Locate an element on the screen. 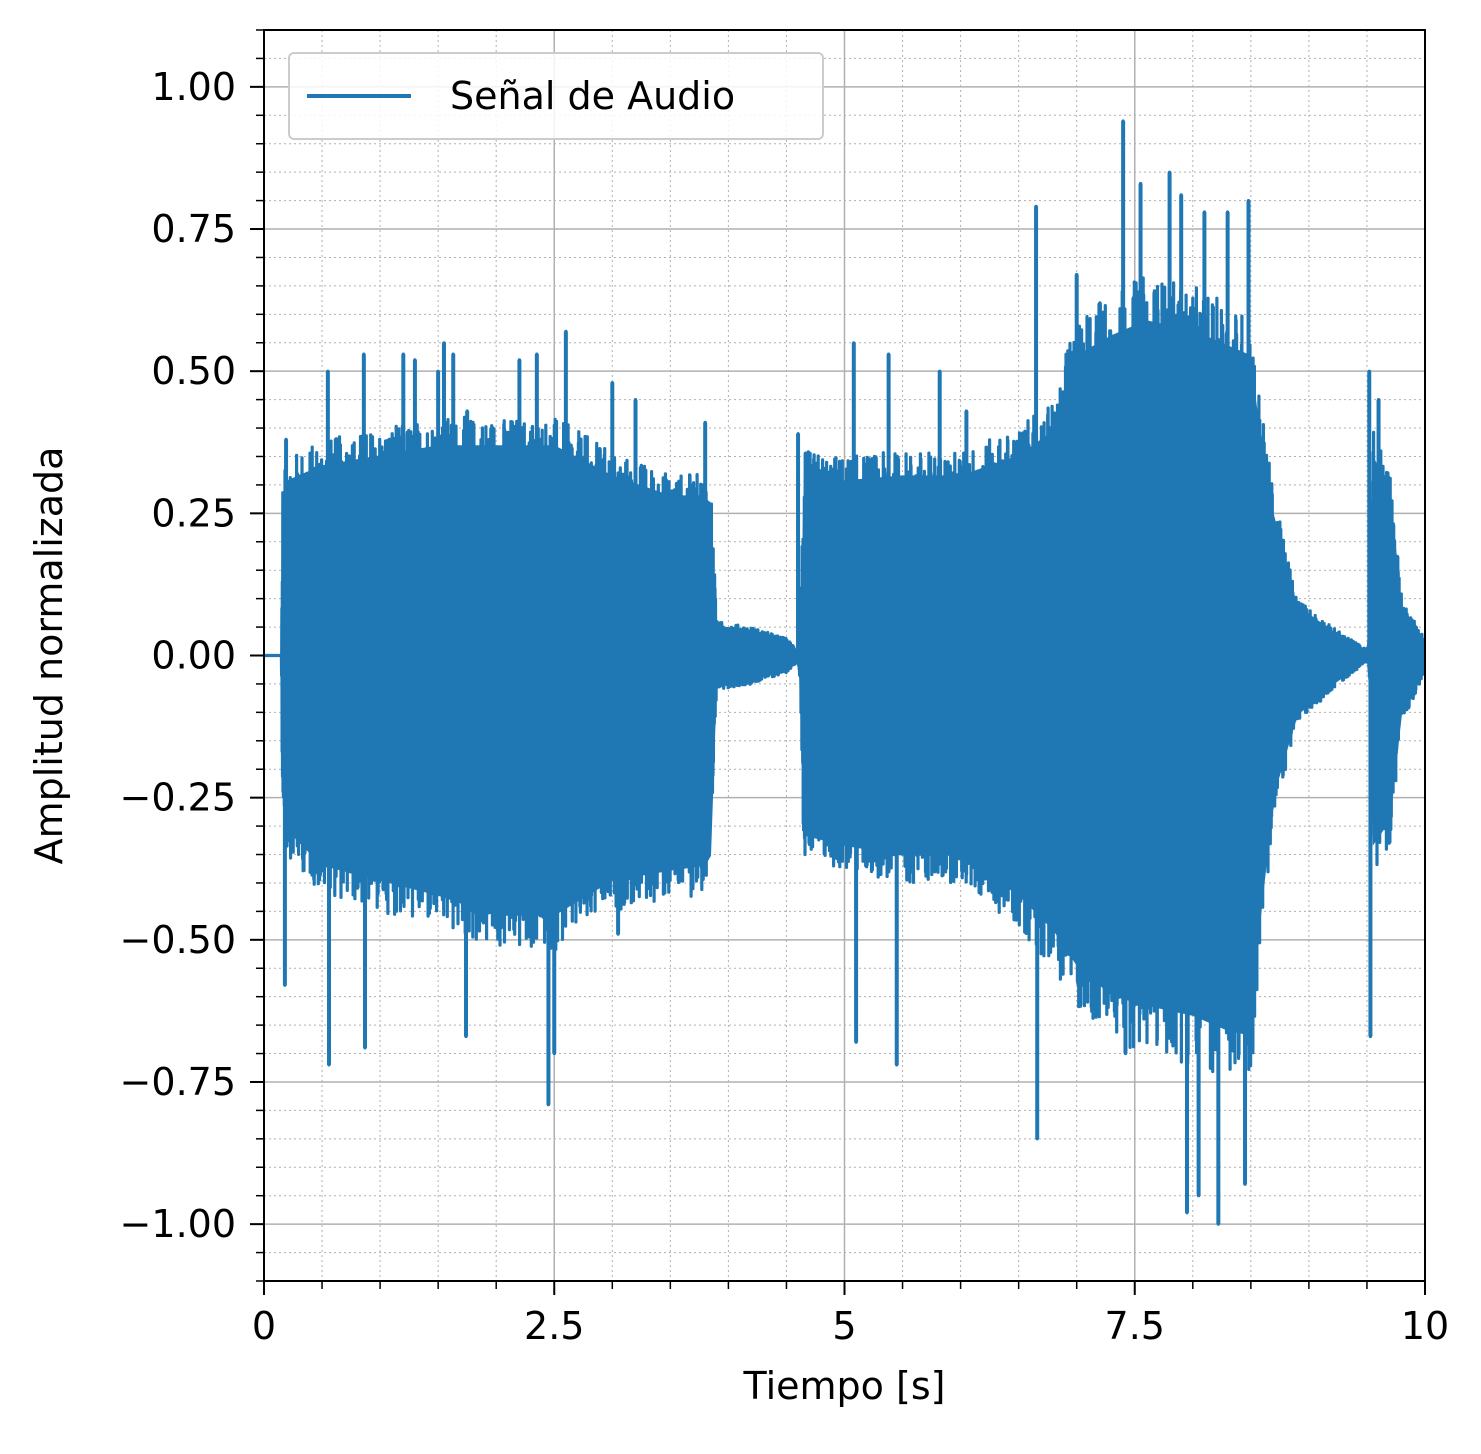  y-tick-label: −1.00 is located at coordinates (178, 1224).